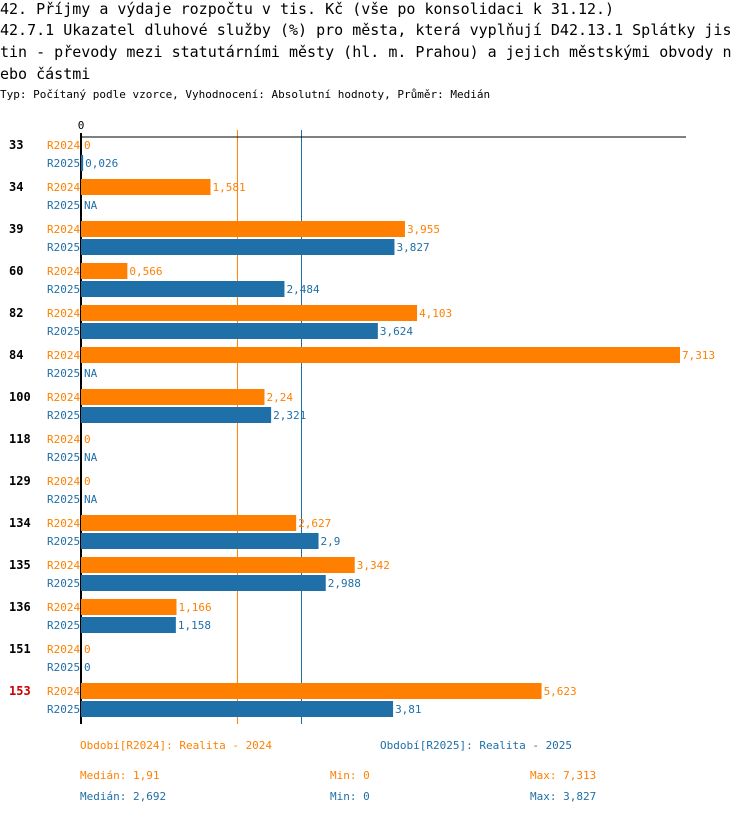  I want to click on category-label-118: 118, so click(20, 439).